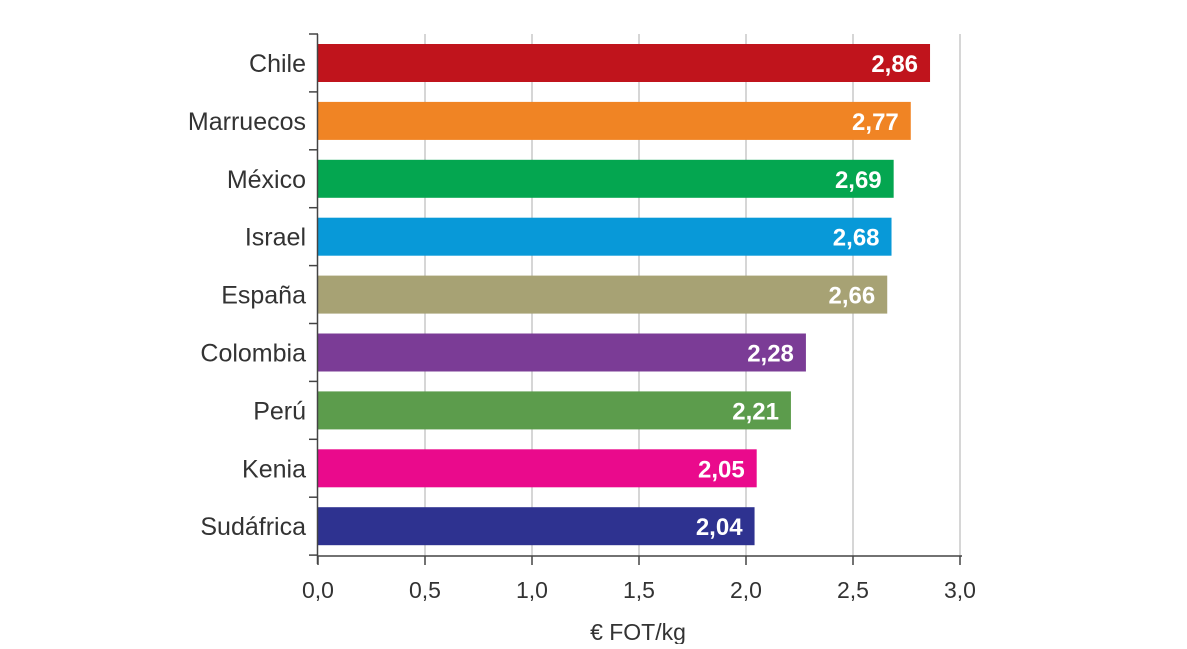 The image size is (1187, 649). I want to click on value-label: 2,28, so click(770, 354).